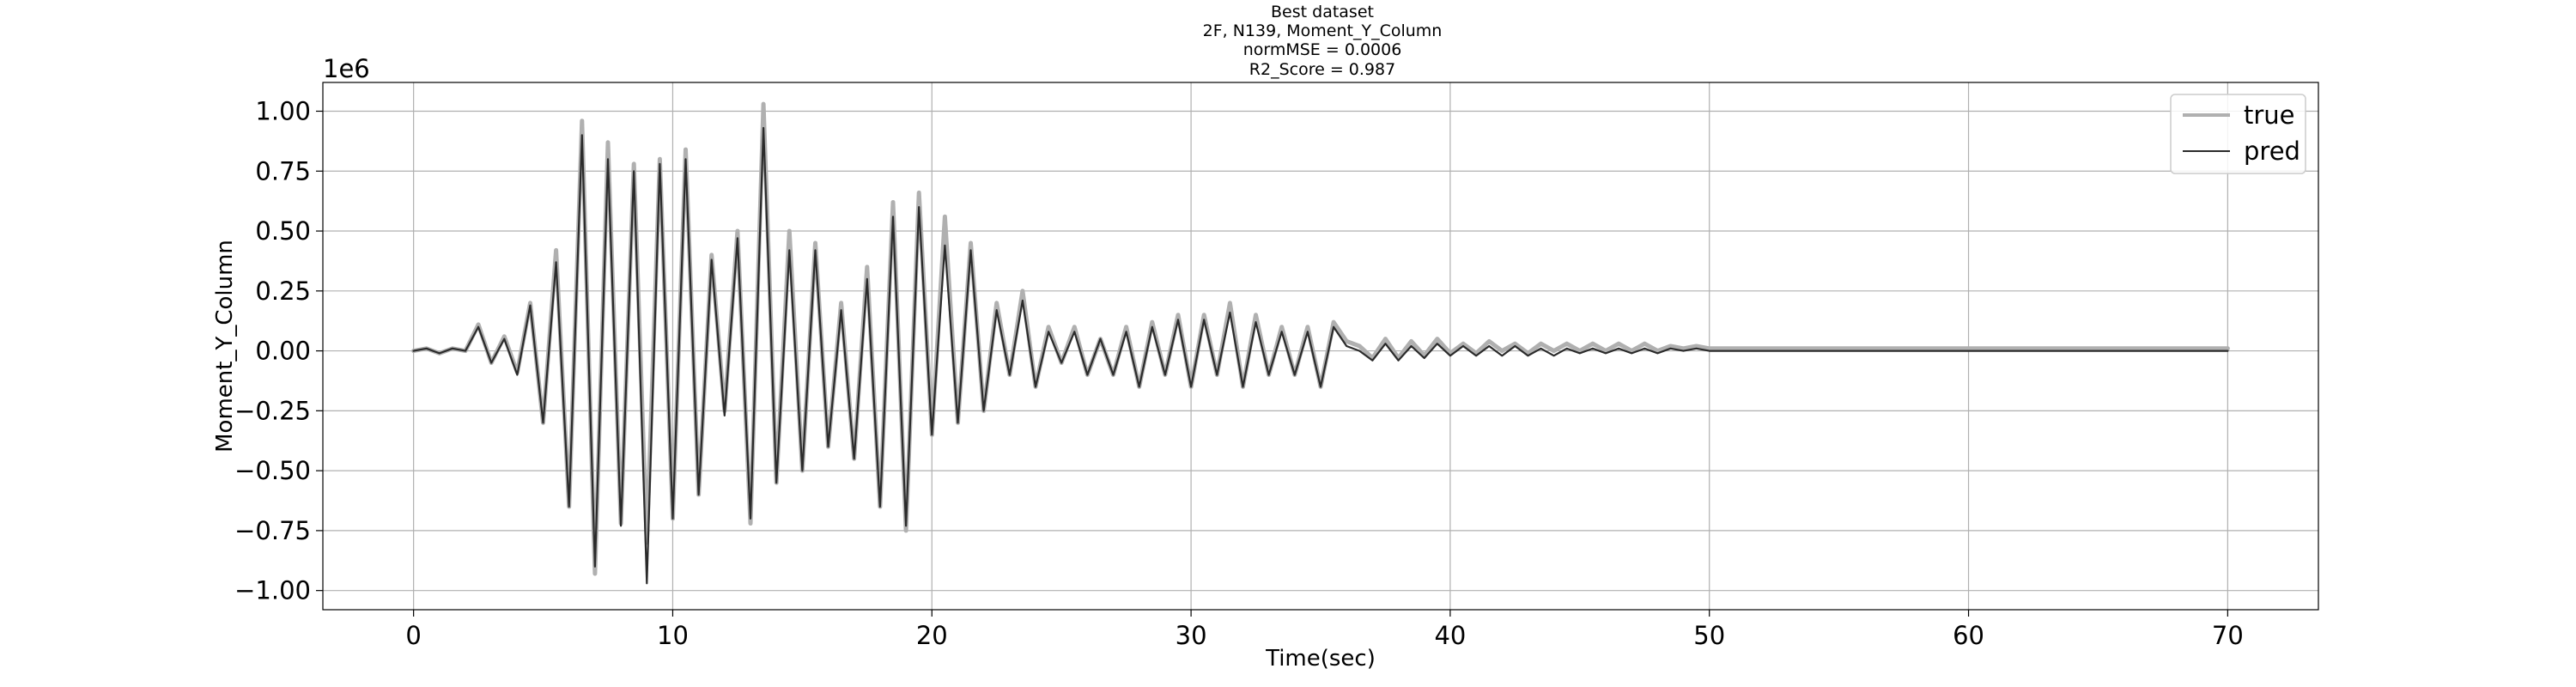  Describe the element at coordinates (2269, 115) in the screenshot. I see `legend-label-true: true` at that location.